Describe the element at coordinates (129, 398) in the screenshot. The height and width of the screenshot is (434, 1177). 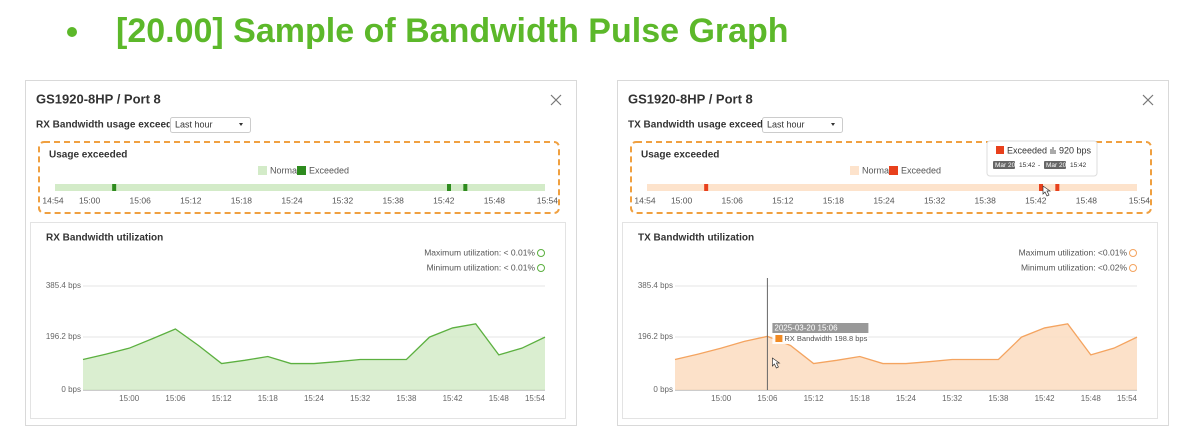
I see `x-tick-label: 15:00` at that location.